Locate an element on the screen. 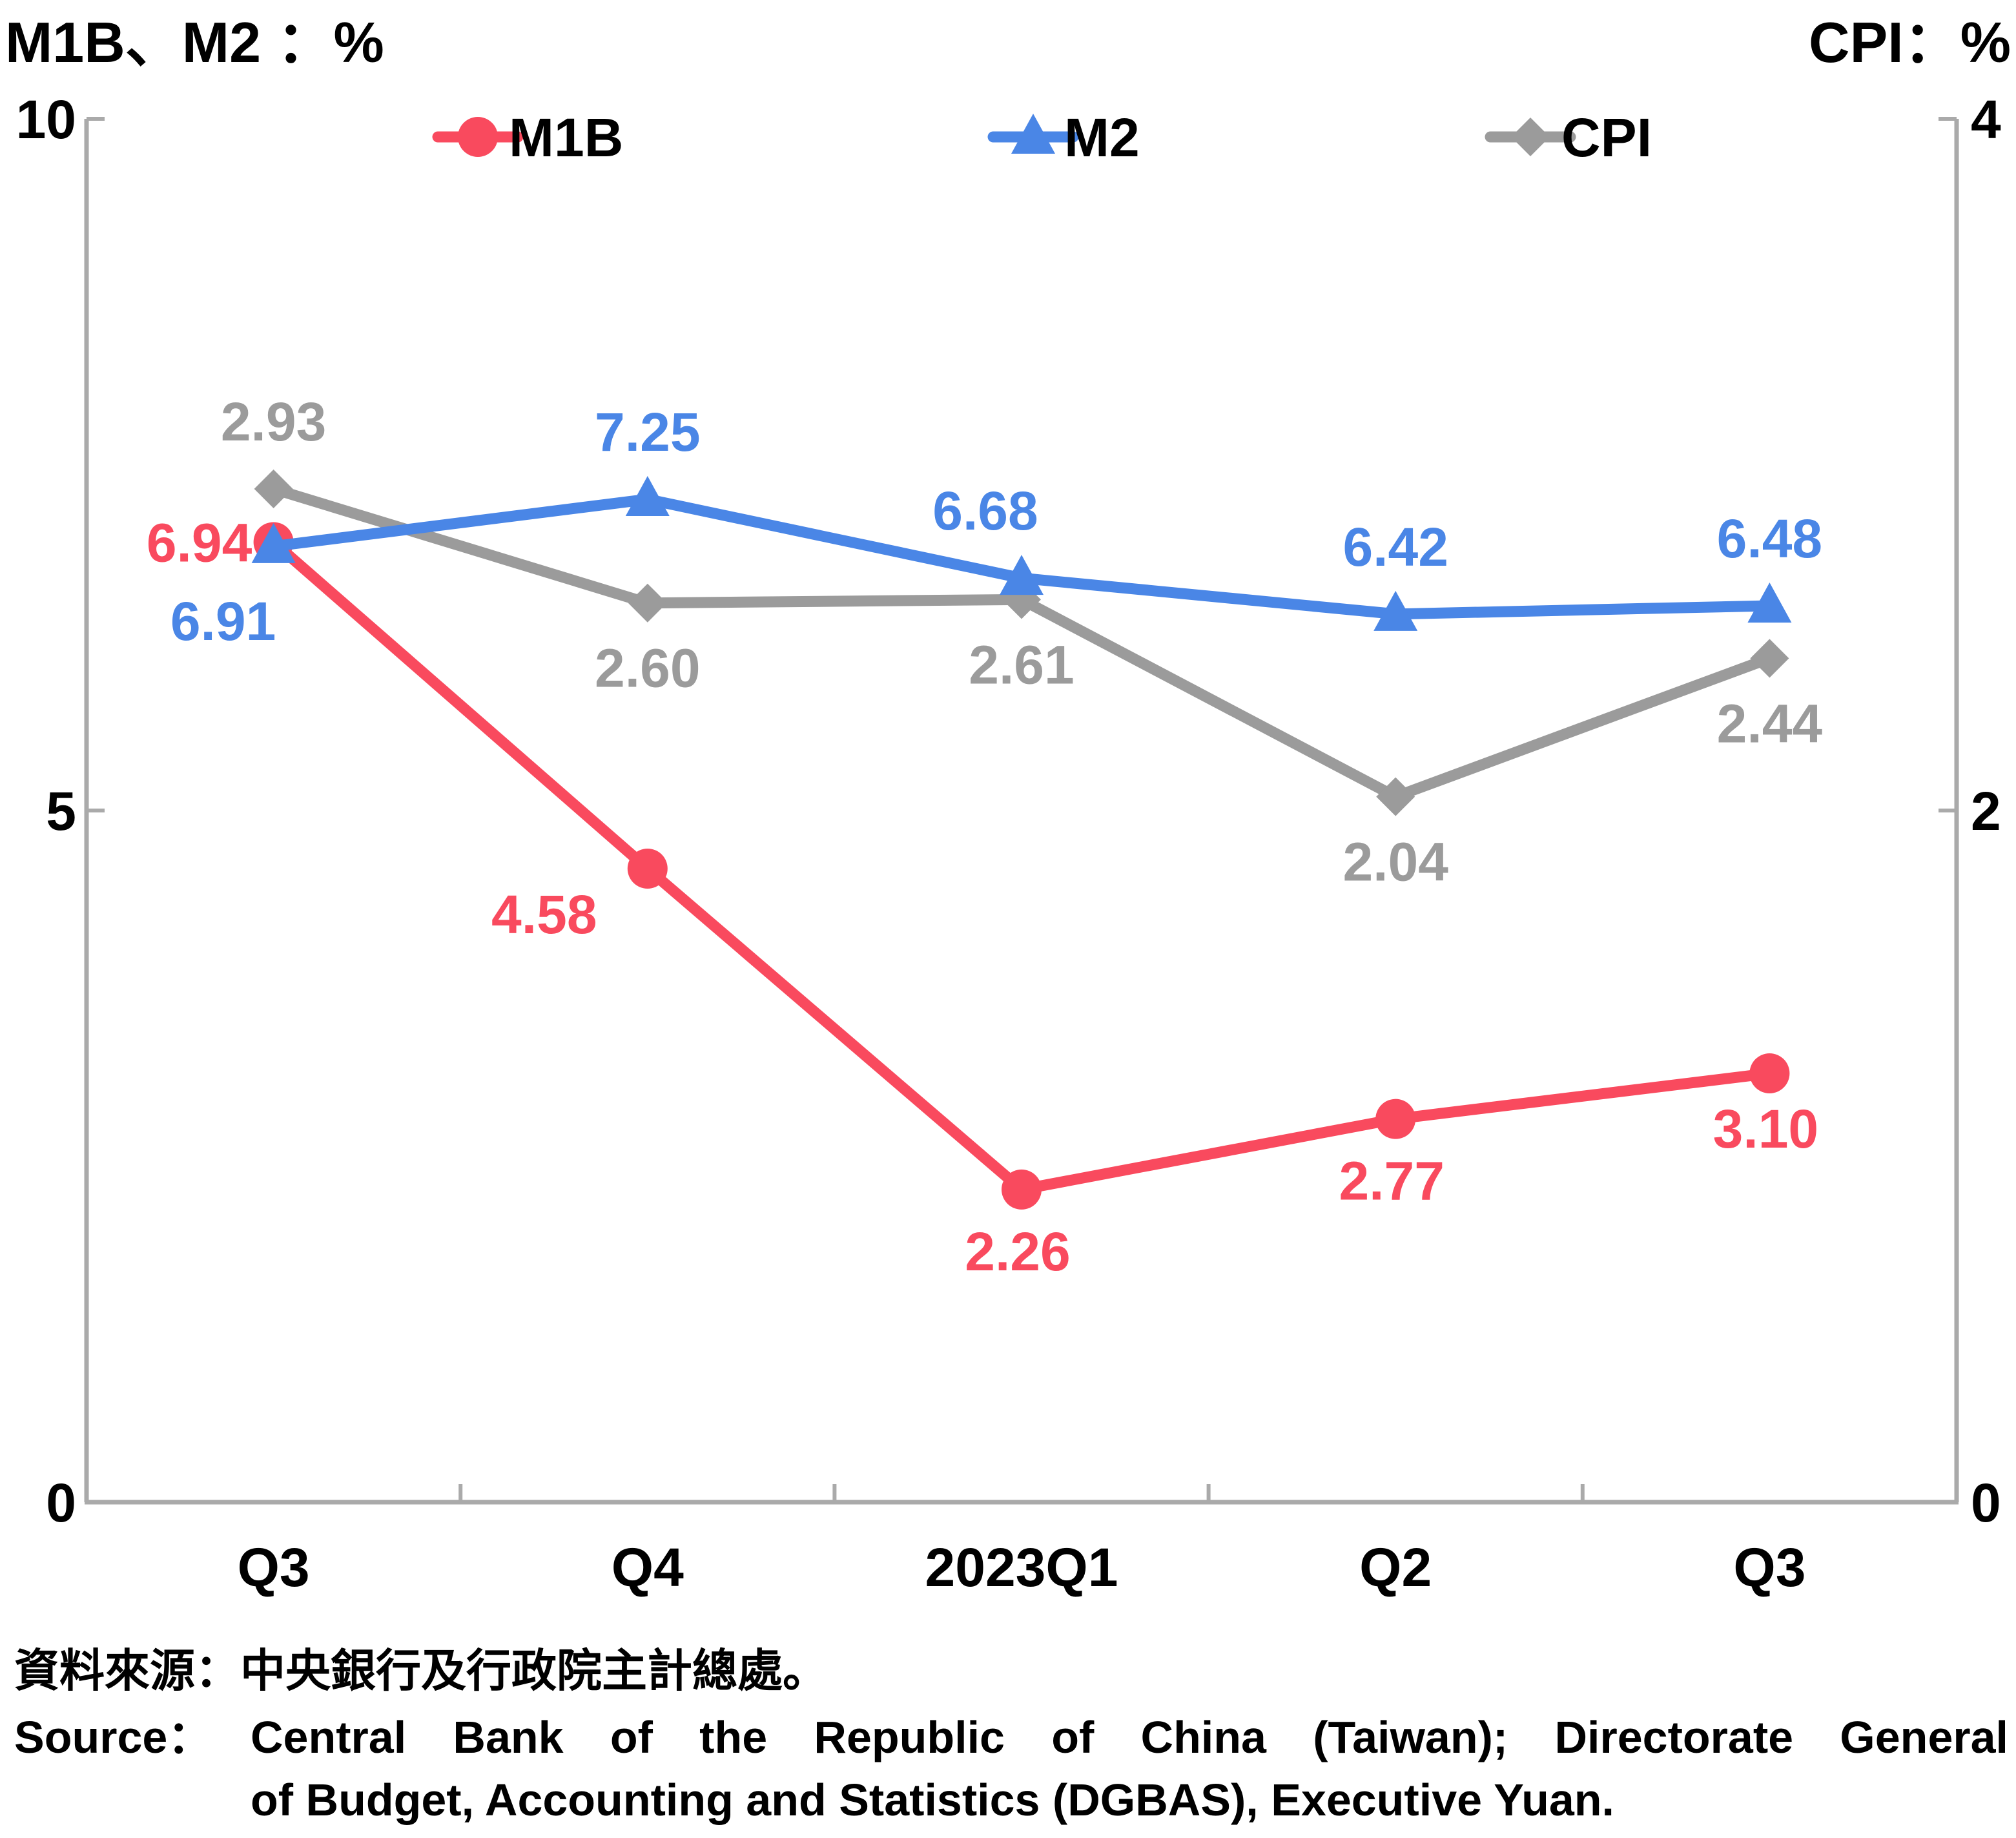 The width and height of the screenshot is (2016, 1838). left-y-tick-label: 5 is located at coordinates (61, 812).